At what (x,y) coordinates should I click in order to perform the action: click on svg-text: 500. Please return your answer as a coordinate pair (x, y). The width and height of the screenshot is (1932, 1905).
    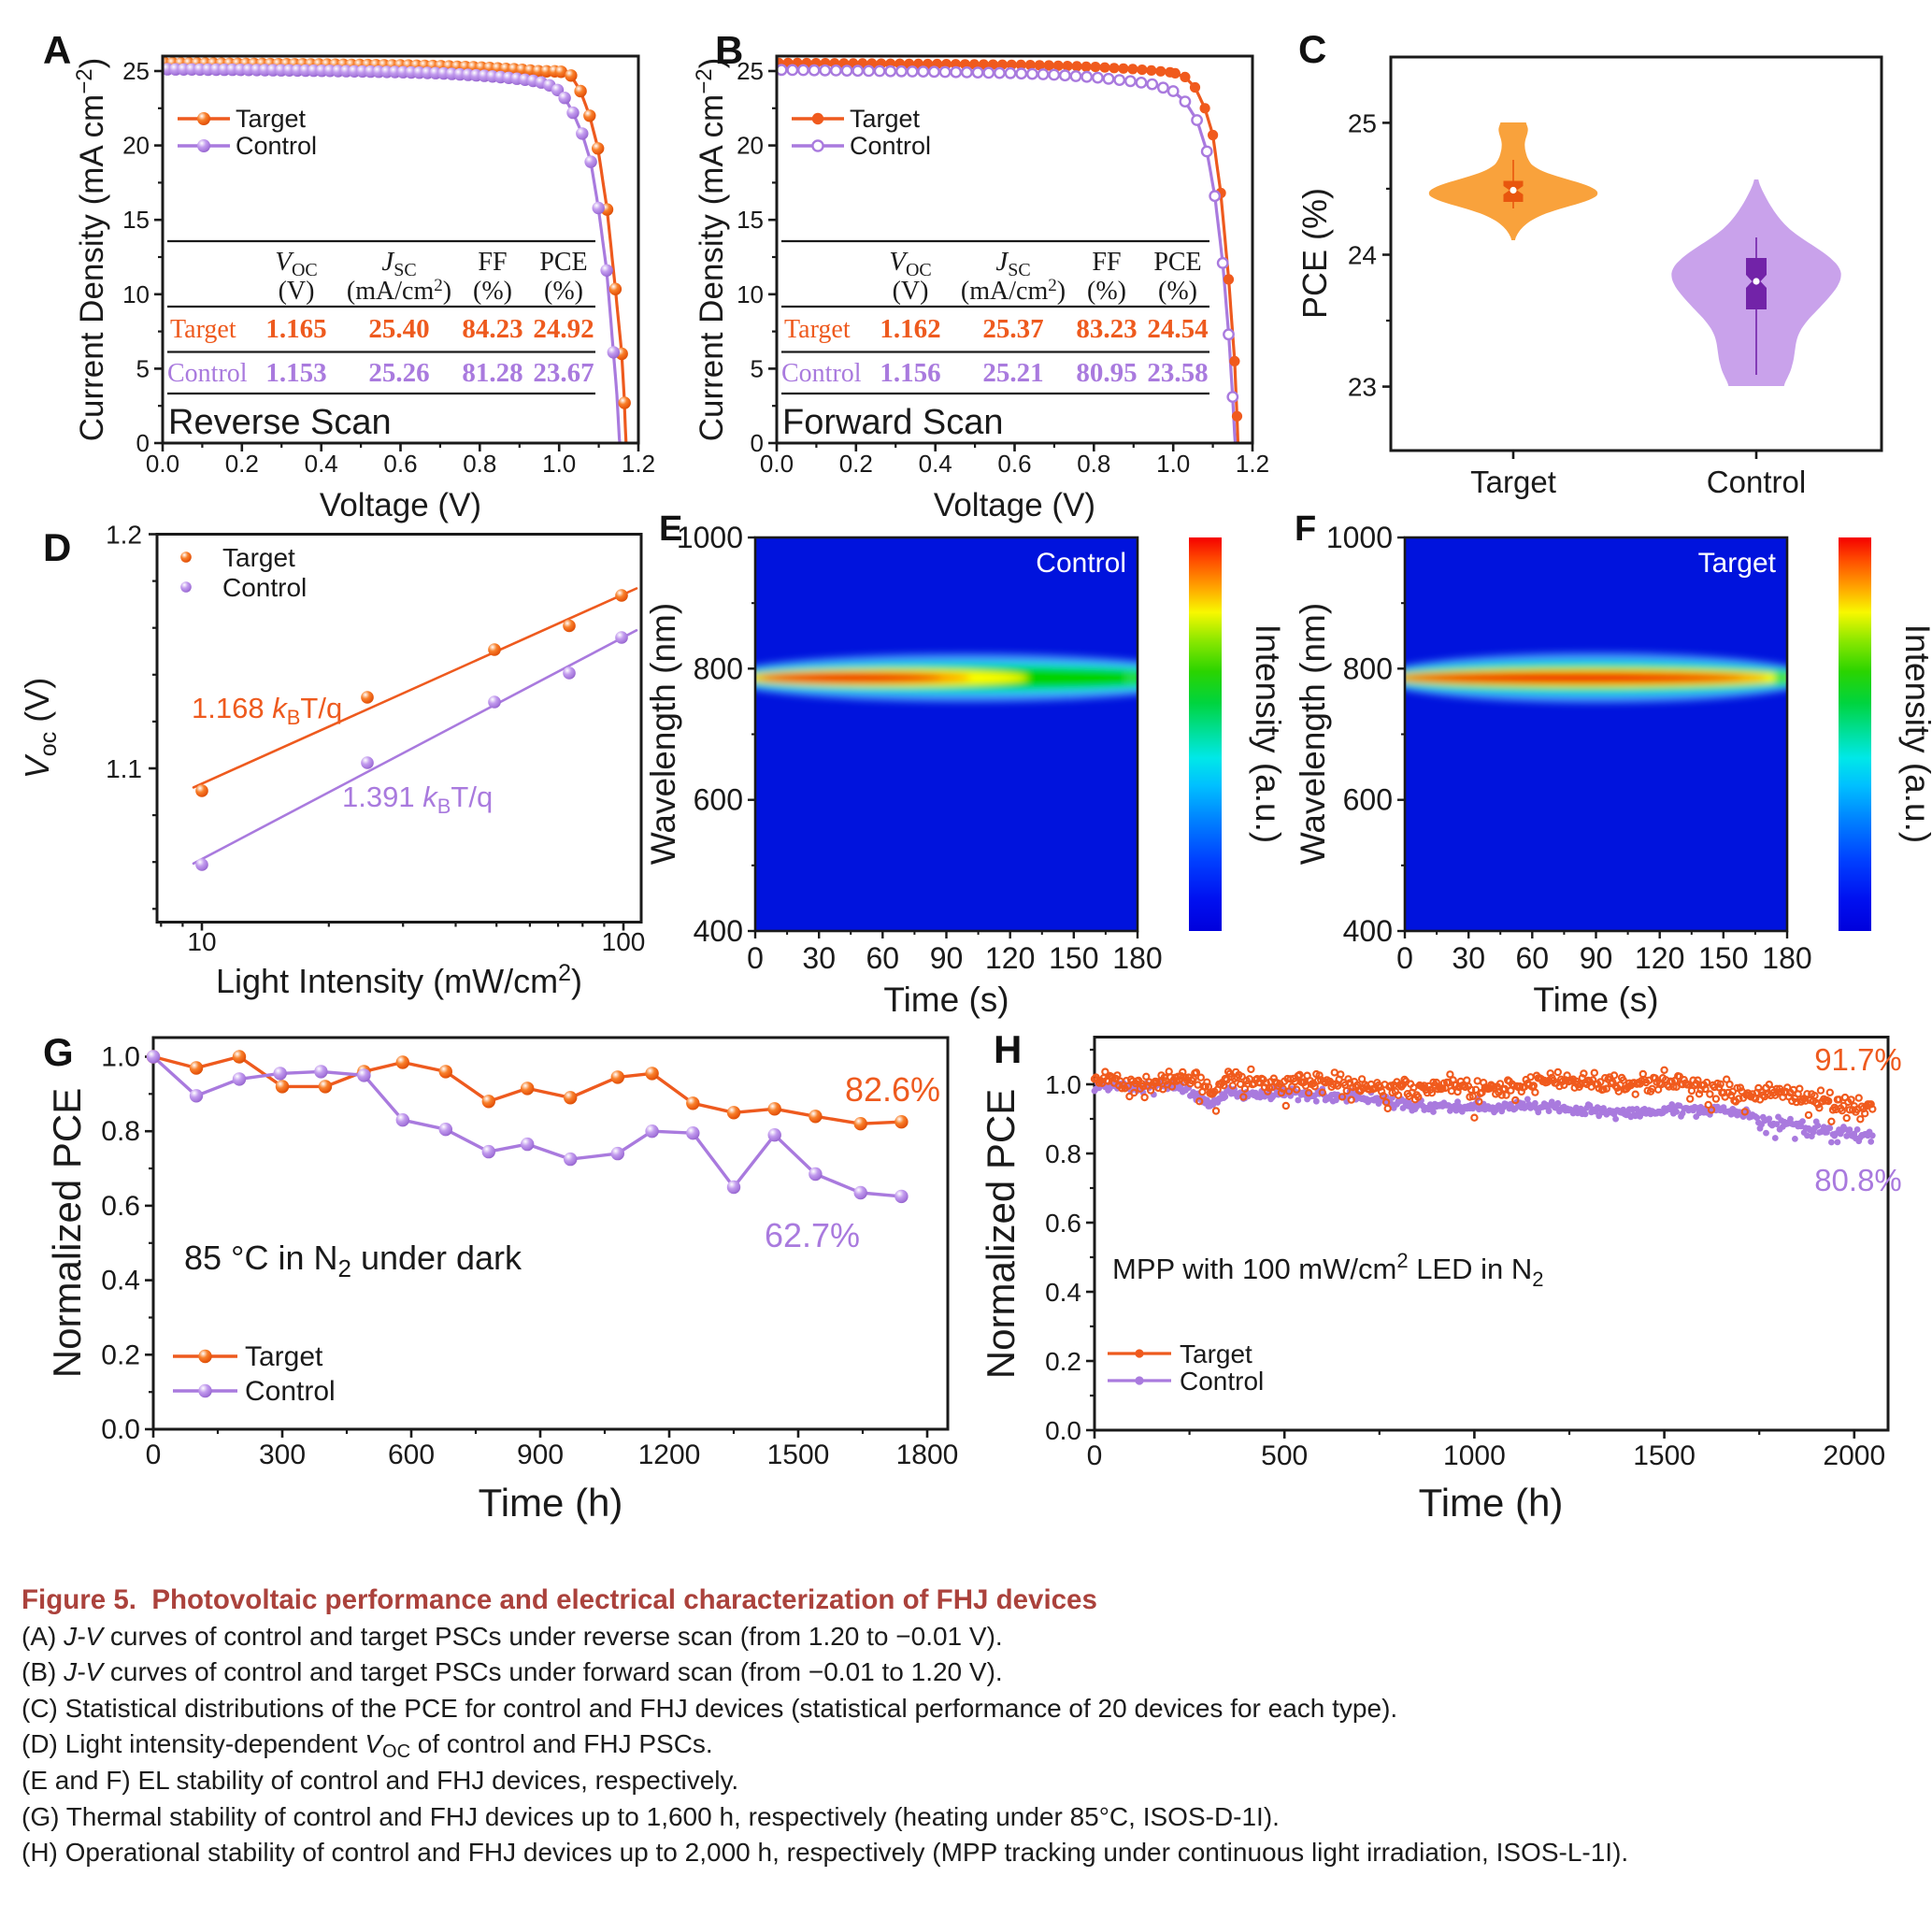
    Looking at the image, I should click on (1284, 1455).